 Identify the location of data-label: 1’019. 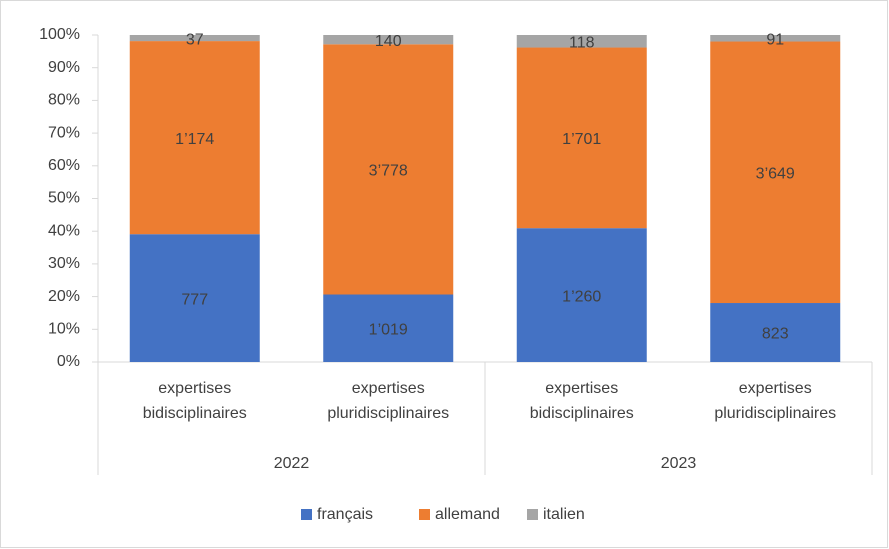
(388, 329).